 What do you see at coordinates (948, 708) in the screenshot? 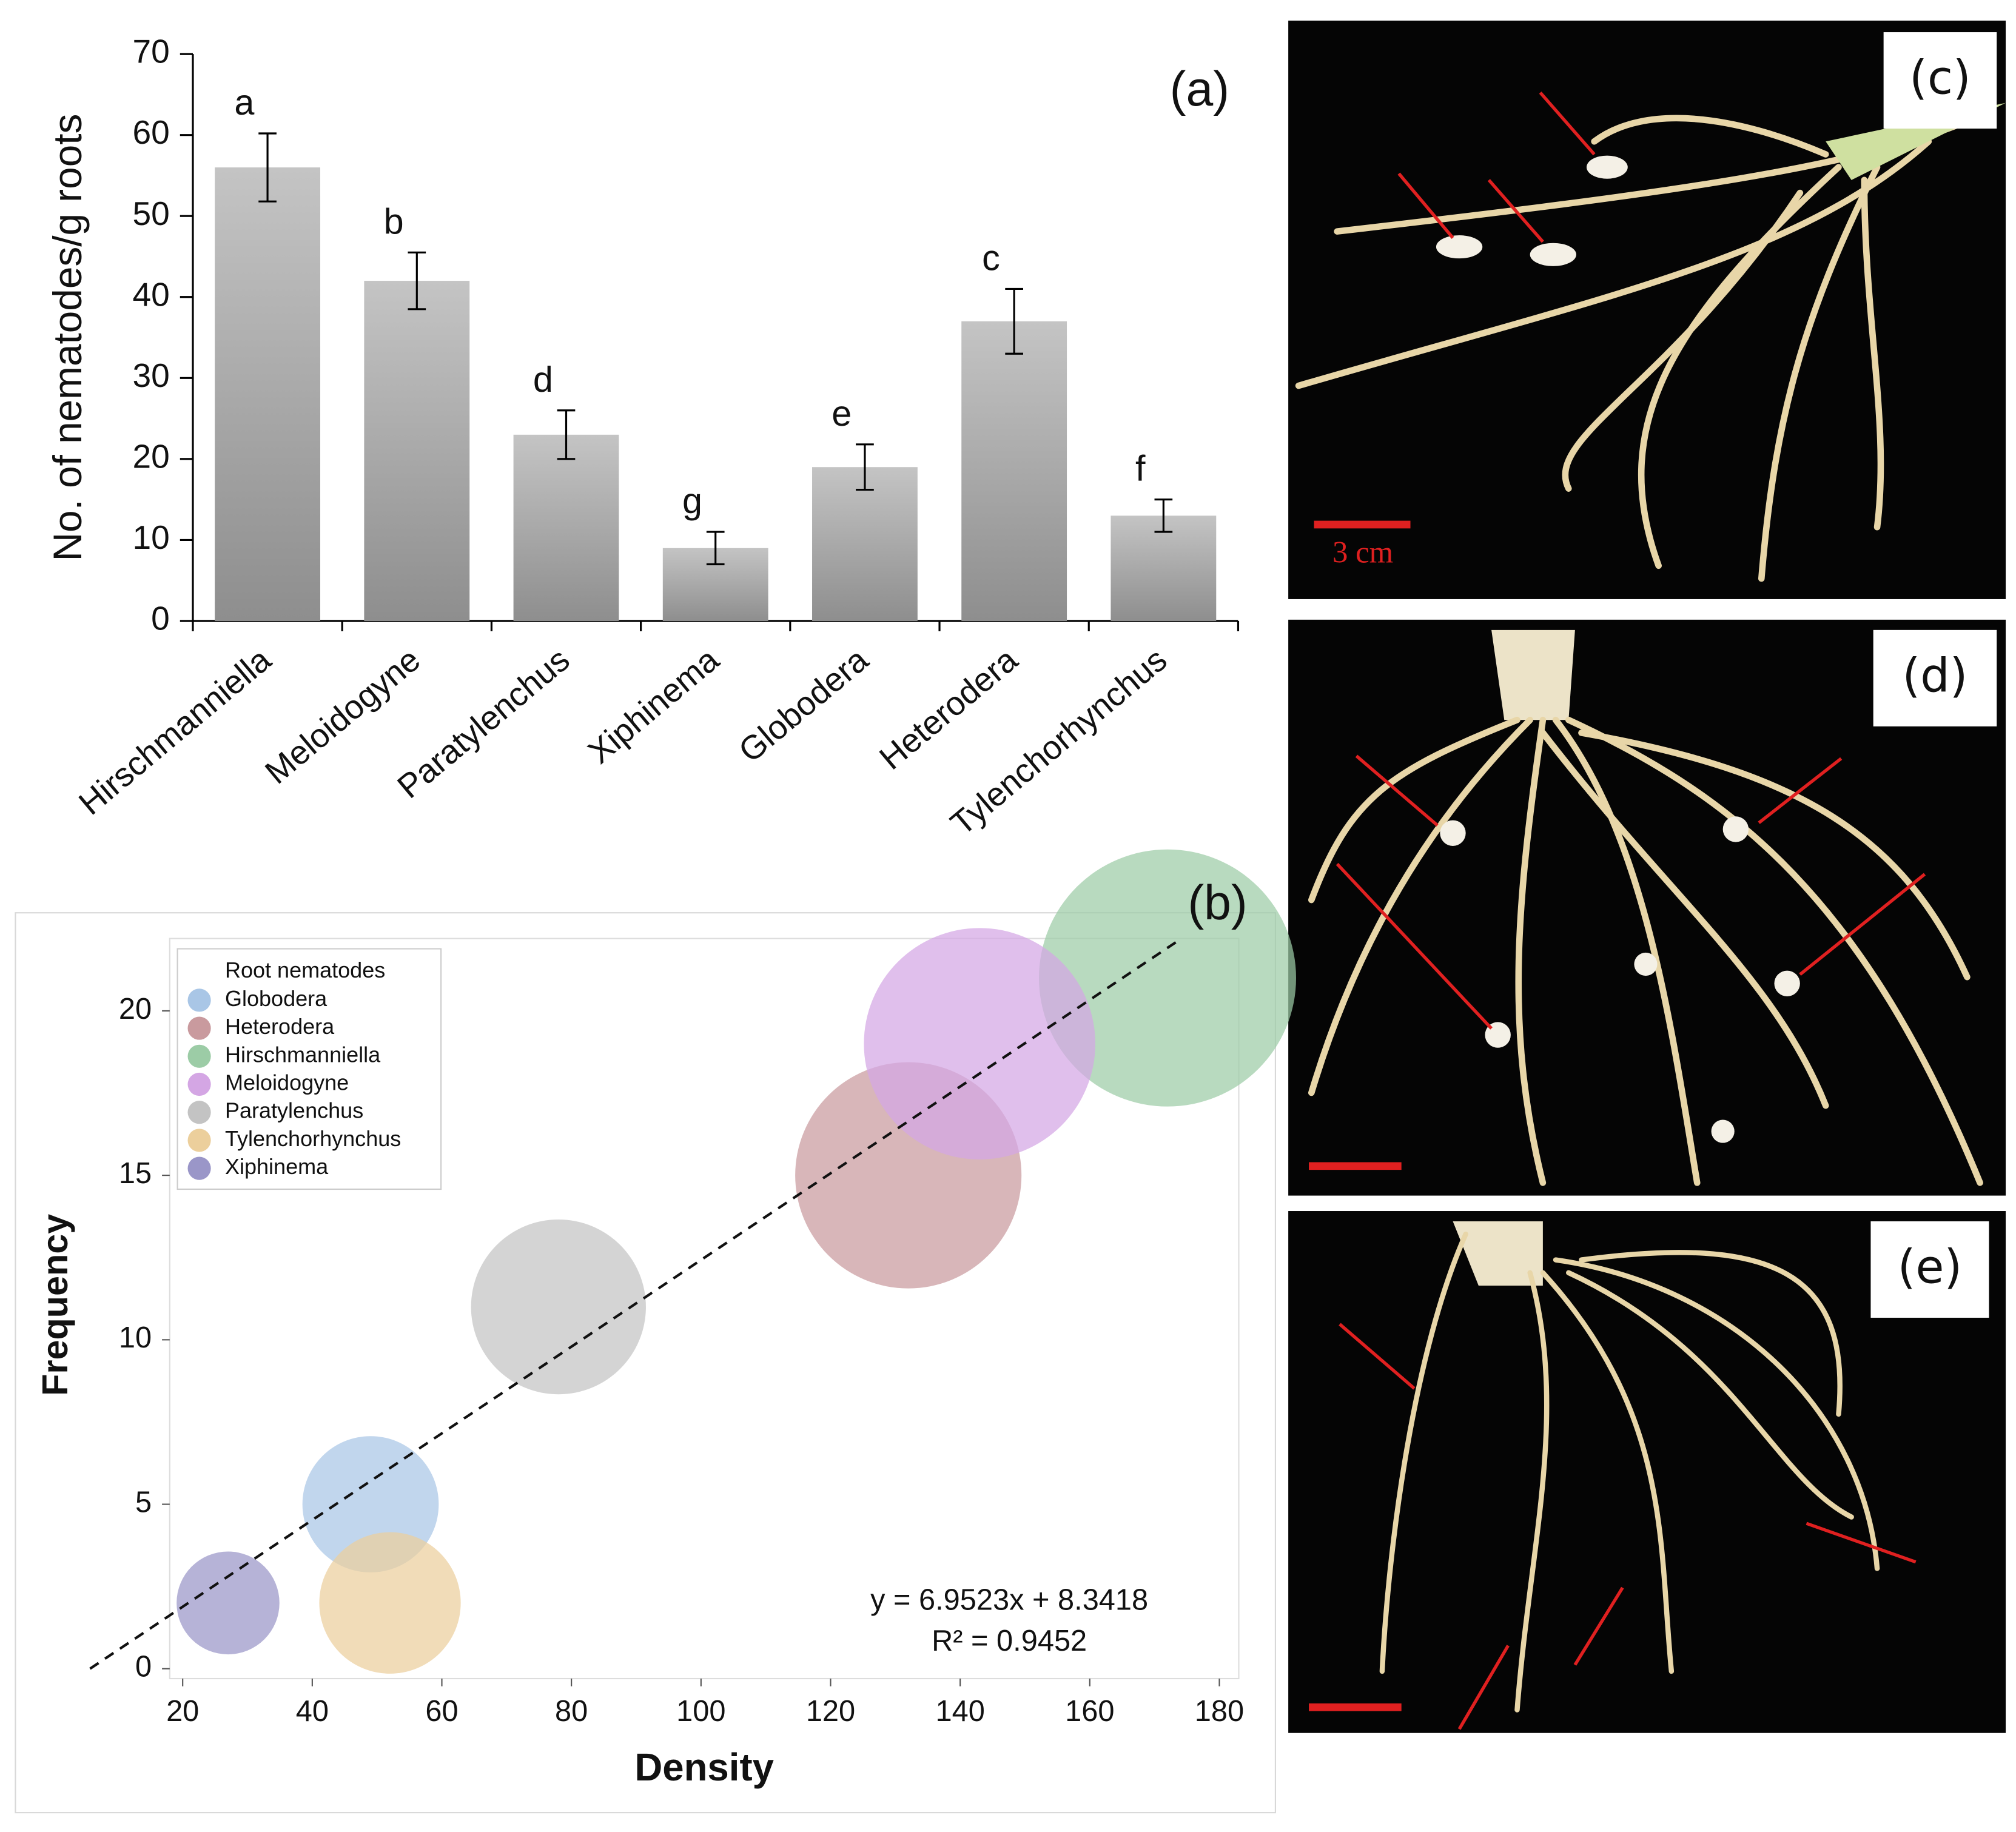
I see `x-tick-label: Heterodera` at bounding box center [948, 708].